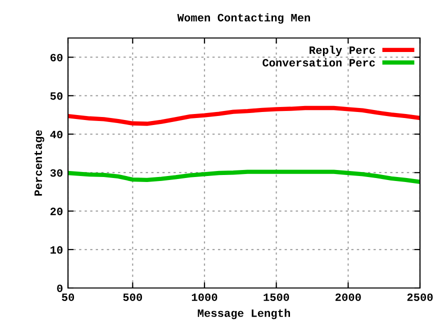 This screenshot has width=440, height=330. I want to click on legend-label: Conversation Perc, so click(318, 62).